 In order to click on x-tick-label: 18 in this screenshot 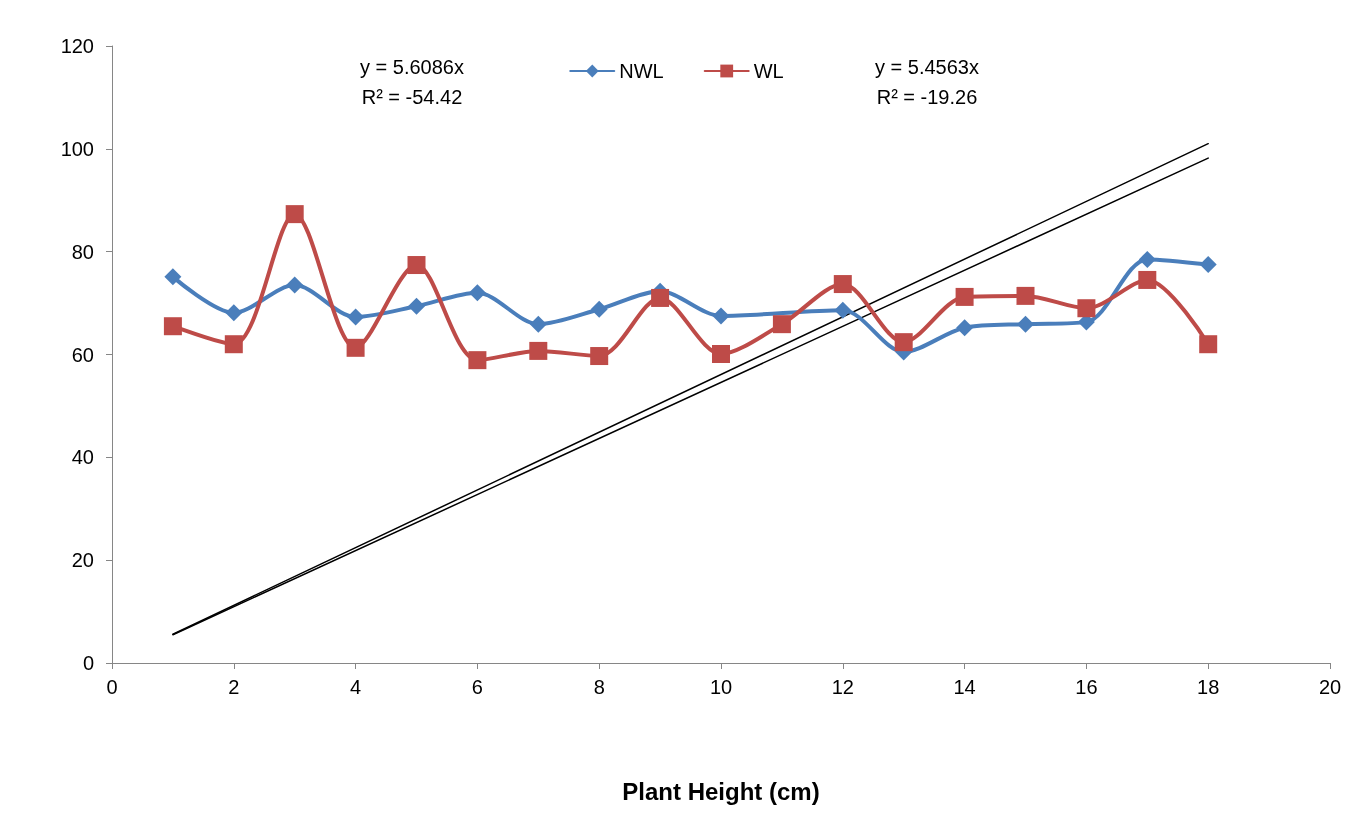, I will do `click(1208, 687)`.